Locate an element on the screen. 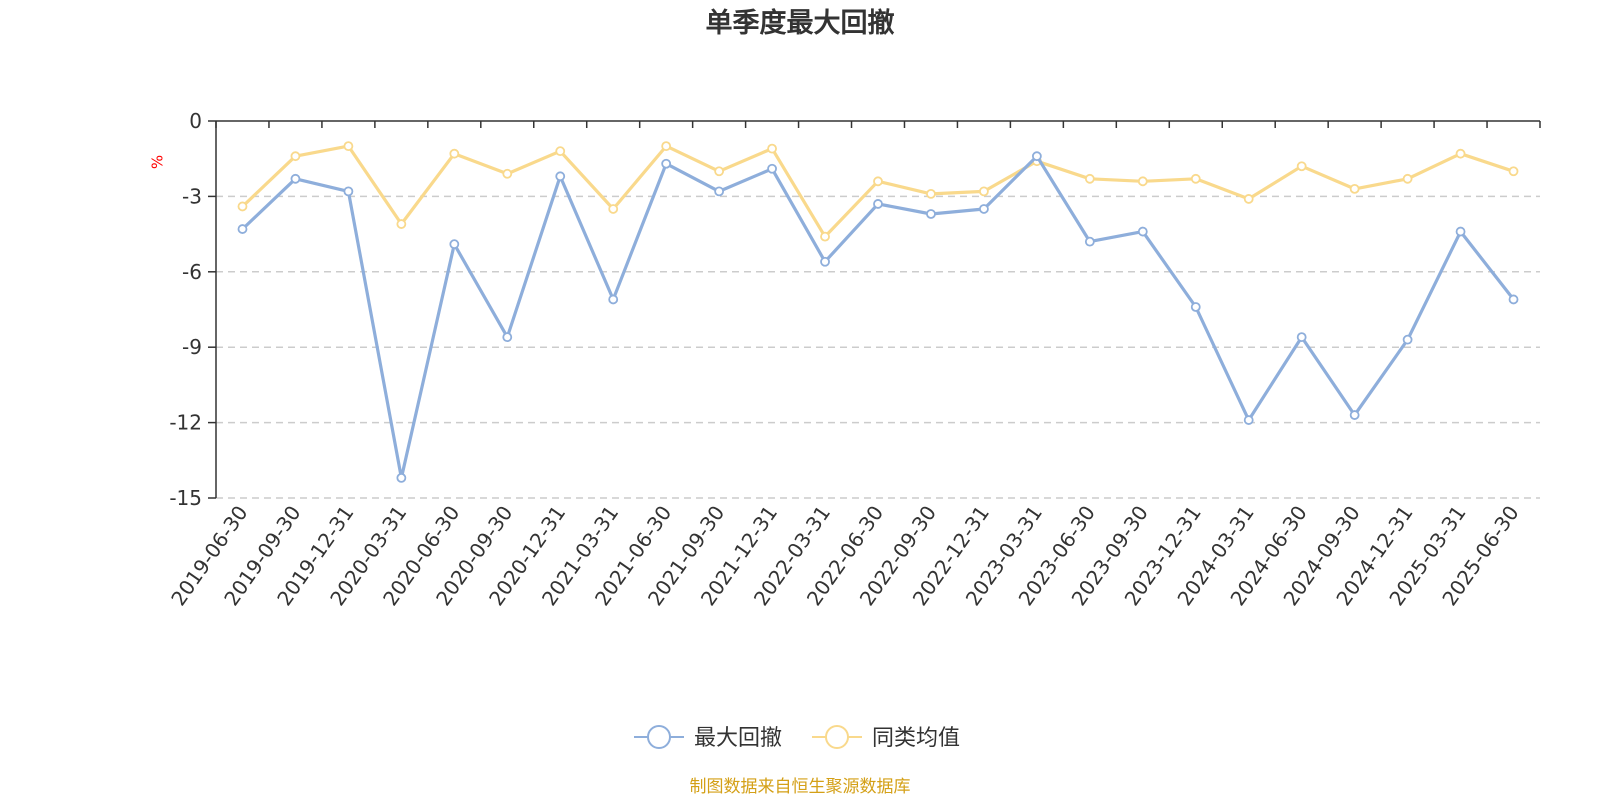  y-tick-label: -12 is located at coordinates (185, 423).